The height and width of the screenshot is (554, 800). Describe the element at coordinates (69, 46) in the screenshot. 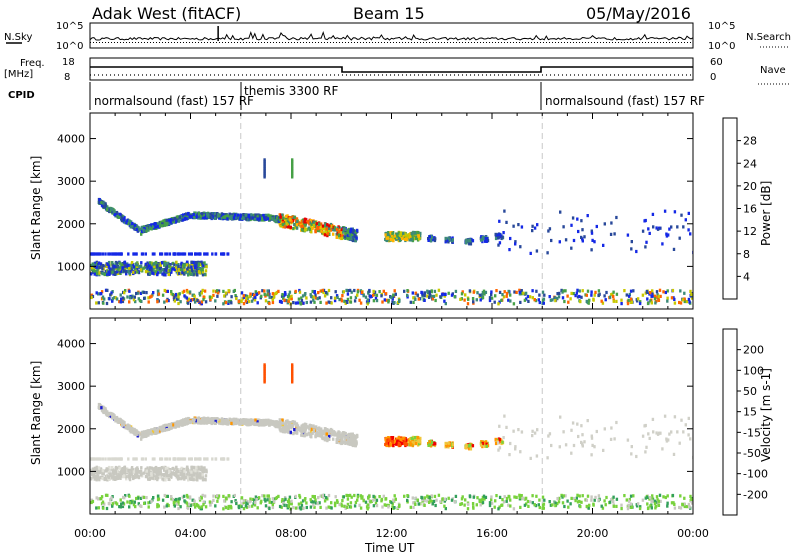

I see `noise-left-tick-bottom: 10^0` at that location.